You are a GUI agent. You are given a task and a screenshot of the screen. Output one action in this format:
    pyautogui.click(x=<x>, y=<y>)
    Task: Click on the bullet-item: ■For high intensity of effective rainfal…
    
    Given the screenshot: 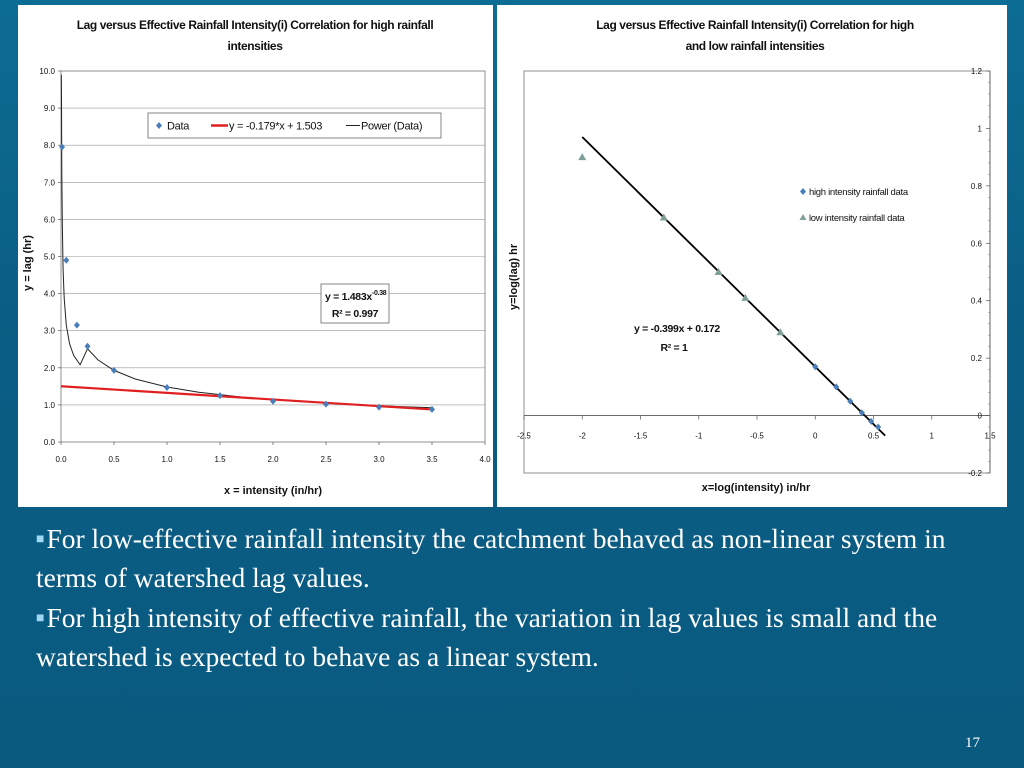 What is the action you would take?
    pyautogui.click(x=511, y=637)
    